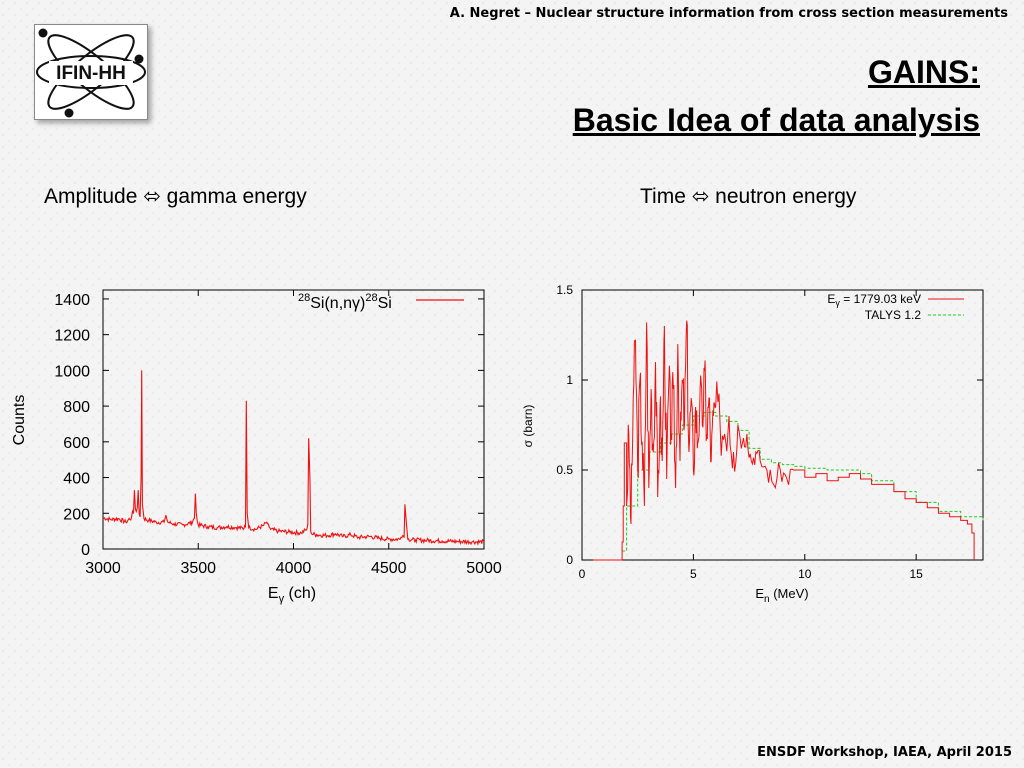 The image size is (1024, 768). Describe the element at coordinates (564, 470) in the screenshot. I see `y-tick-label: 0.5` at that location.